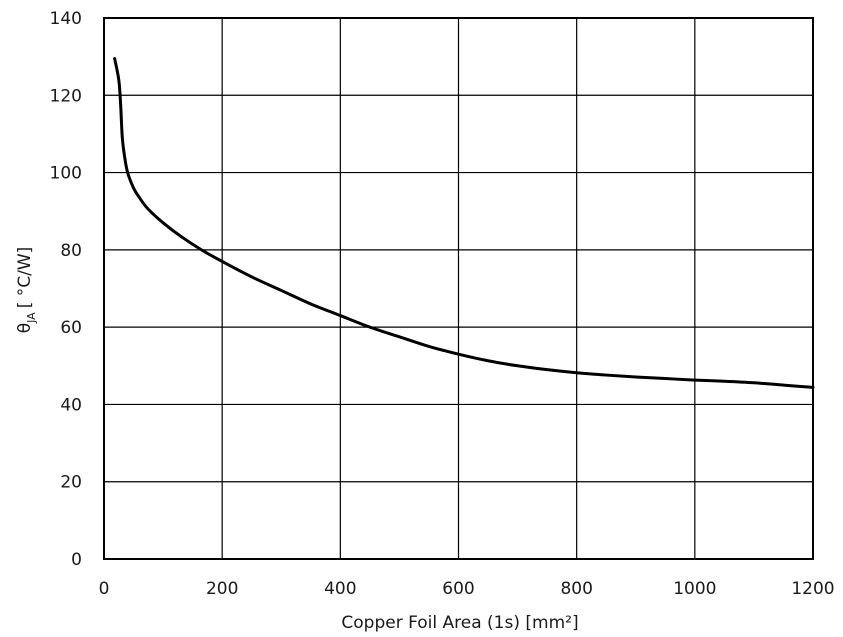 This screenshot has height=637, width=843. Describe the element at coordinates (458, 589) in the screenshot. I see `x-tick-label-600: 600` at that location.